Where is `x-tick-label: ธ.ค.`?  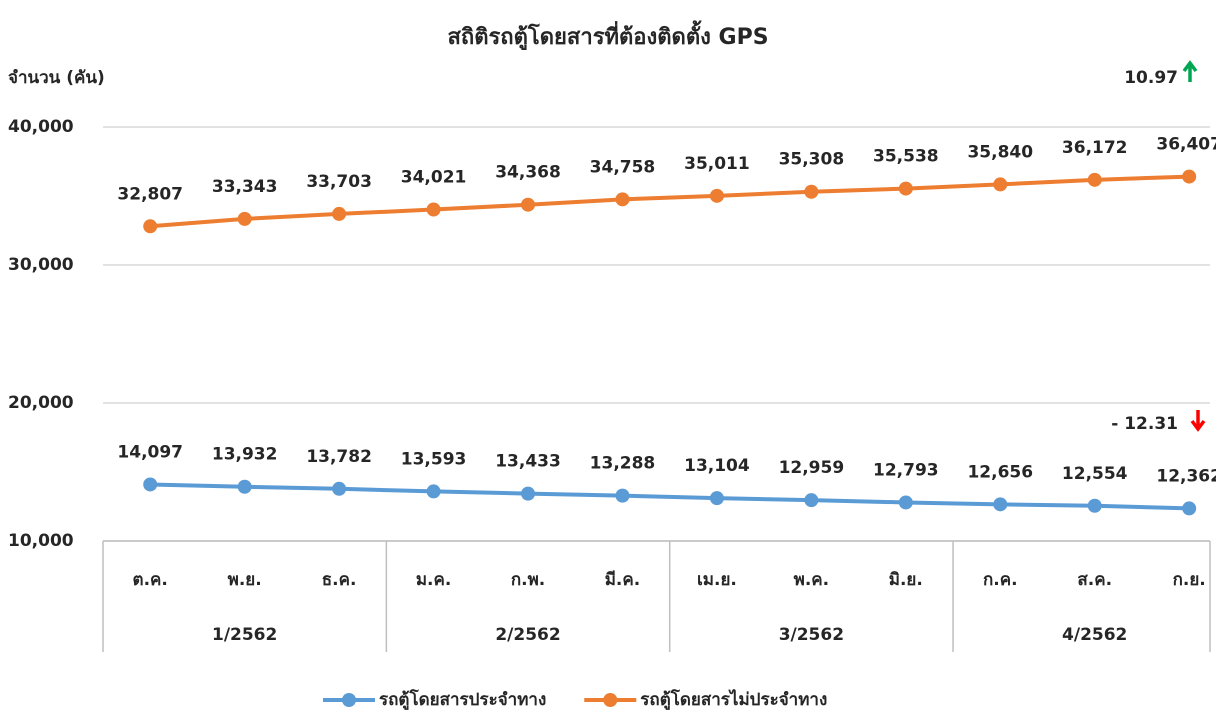 x-tick-label: ธ.ค. is located at coordinates (339, 580).